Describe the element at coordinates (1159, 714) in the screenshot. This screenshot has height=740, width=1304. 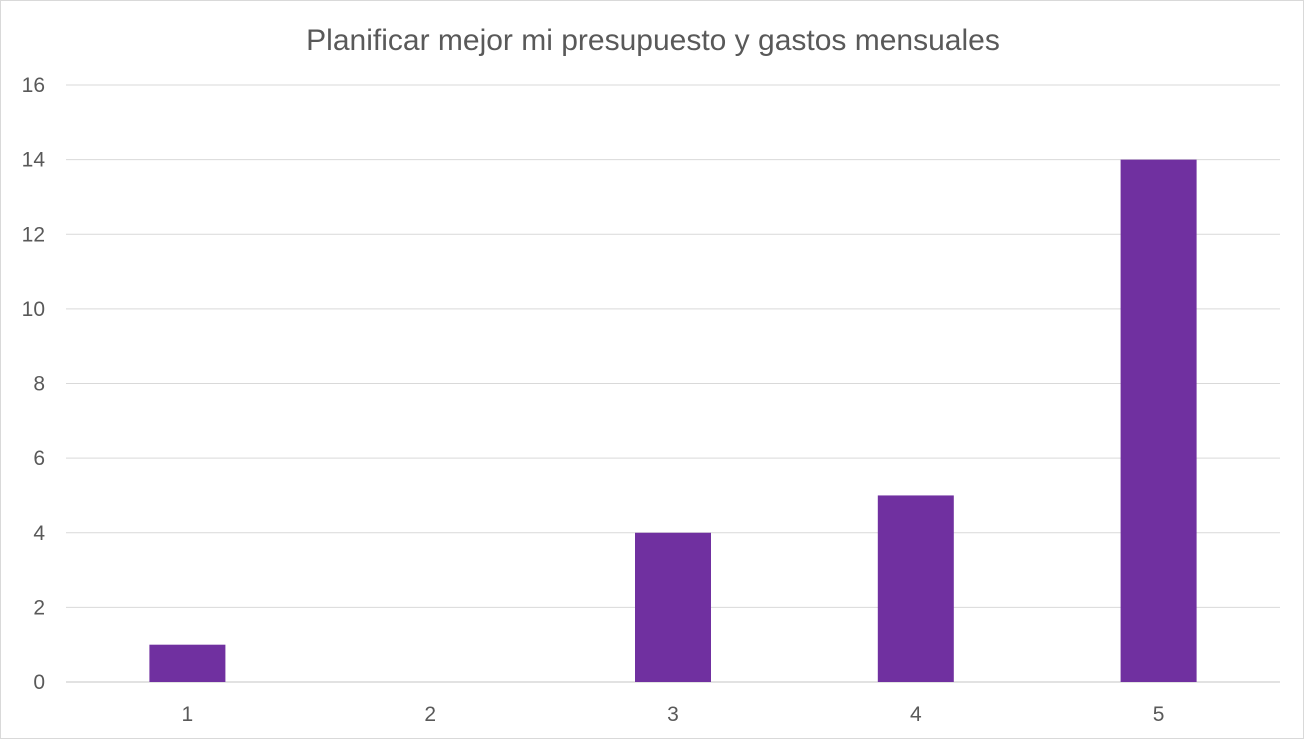
I see `x-tick-label: 5` at that location.